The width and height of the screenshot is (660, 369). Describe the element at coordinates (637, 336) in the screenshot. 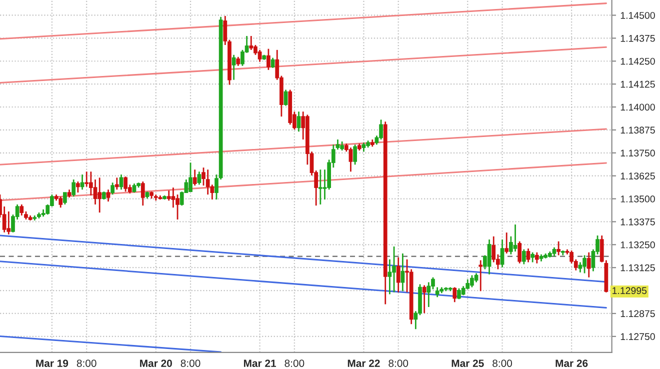

I see `y-tick-label: 1.12750` at that location.